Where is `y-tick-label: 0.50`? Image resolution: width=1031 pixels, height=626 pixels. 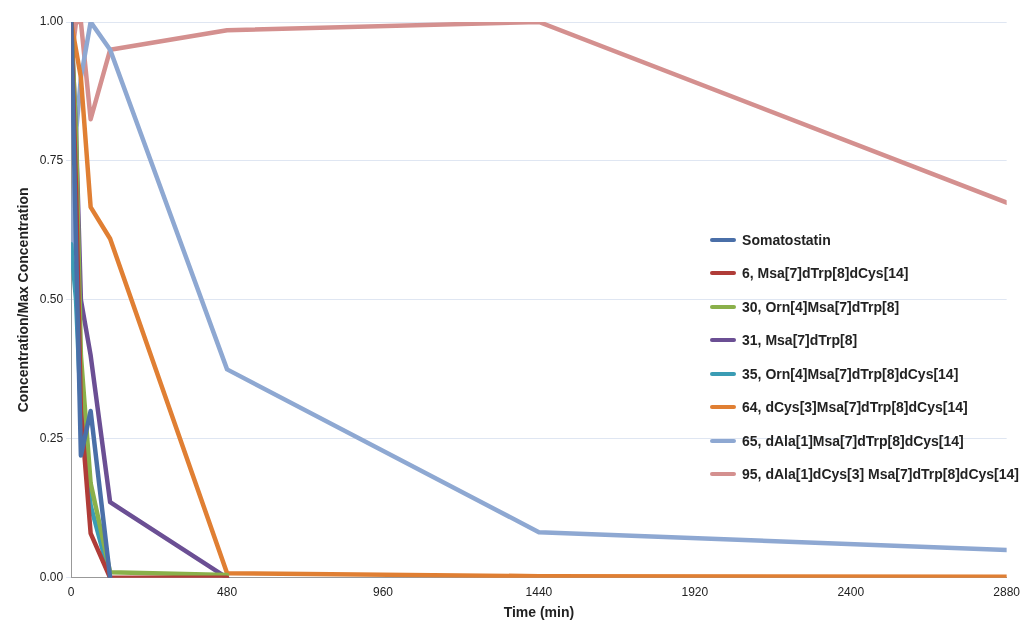
y-tick-label: 0.50 is located at coordinates (51, 299).